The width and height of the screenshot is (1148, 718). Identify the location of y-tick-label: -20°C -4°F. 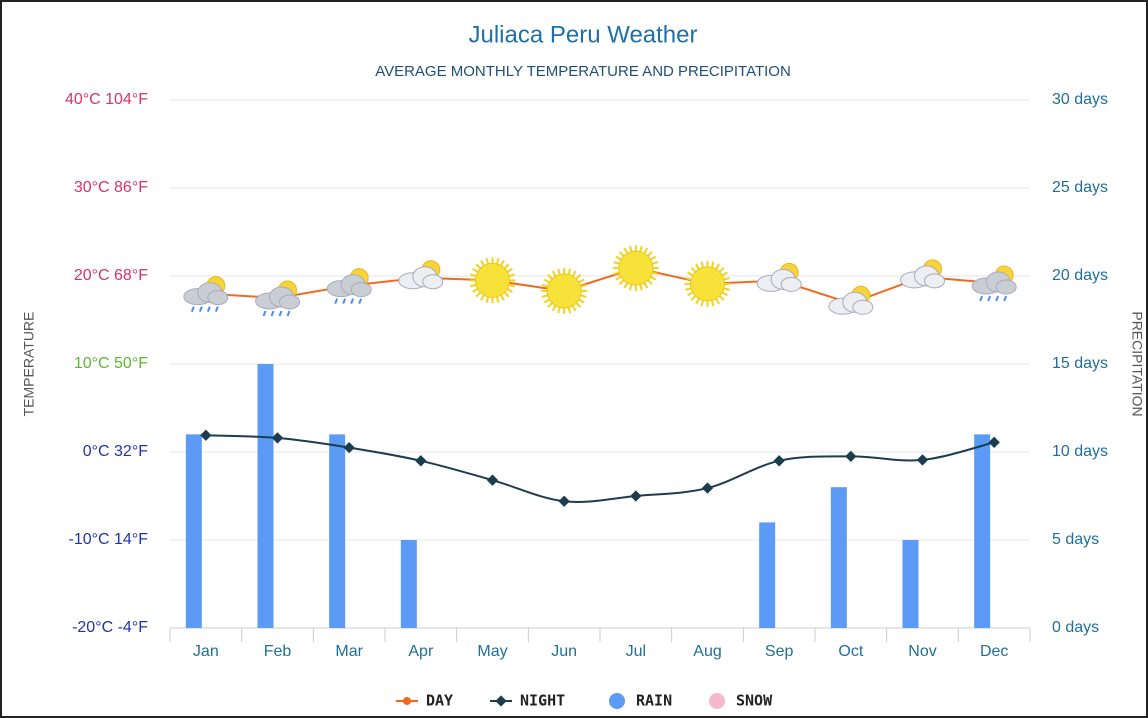
(110, 627).